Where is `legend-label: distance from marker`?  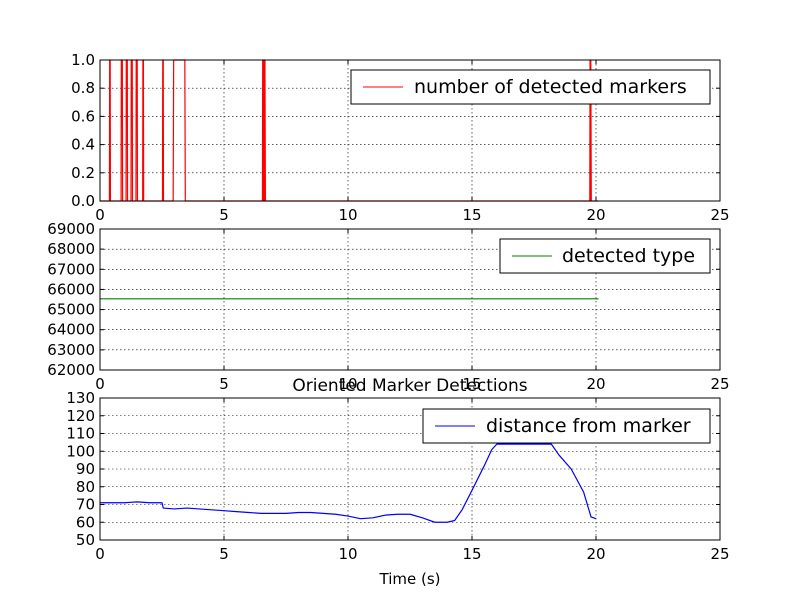
legend-label: distance from marker is located at coordinates (588, 426).